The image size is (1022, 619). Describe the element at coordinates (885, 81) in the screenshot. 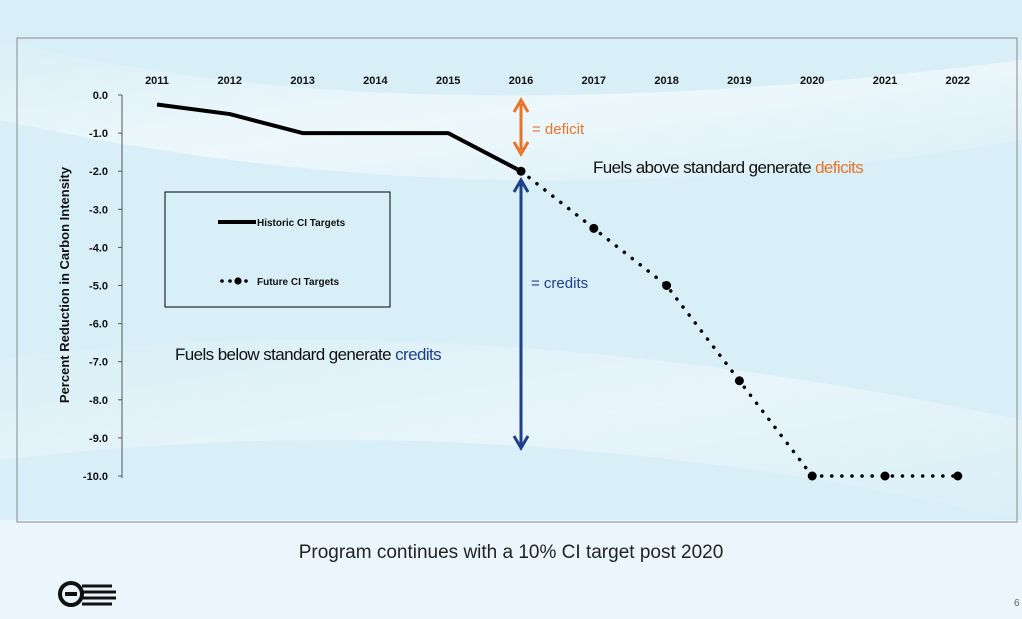

I see `x-tick-label: 2021` at that location.